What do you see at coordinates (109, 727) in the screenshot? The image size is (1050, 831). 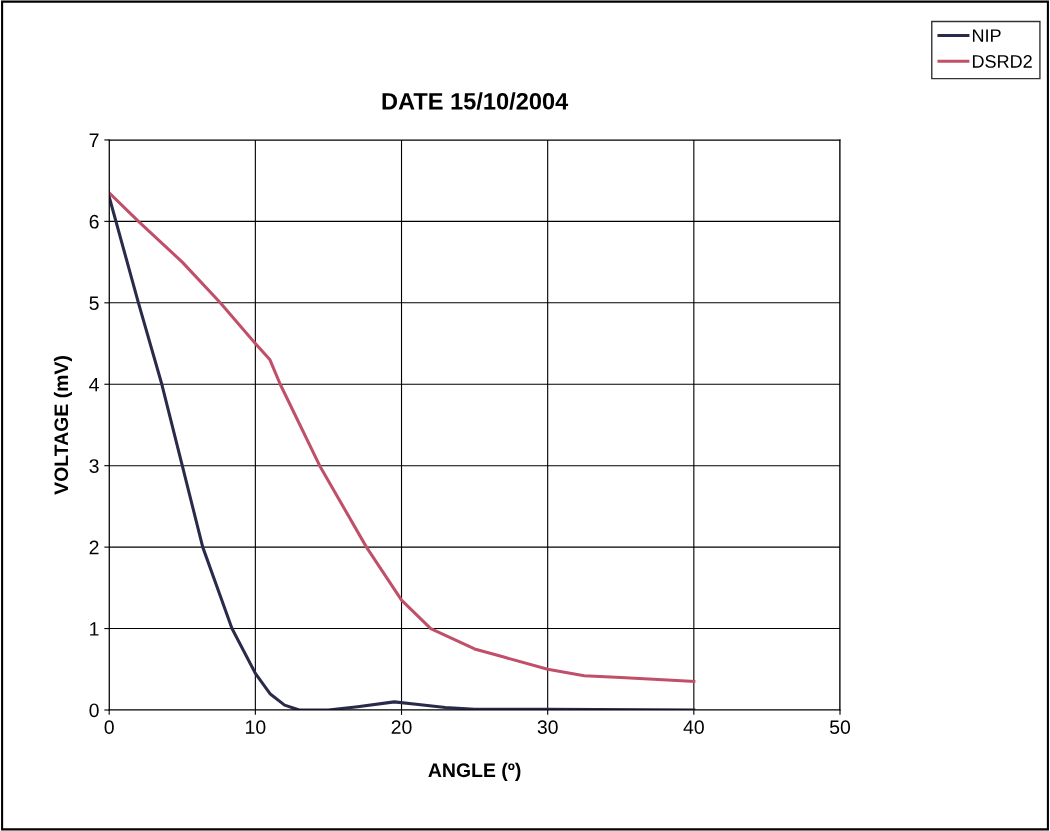 I see `x-tick-label: 0` at bounding box center [109, 727].